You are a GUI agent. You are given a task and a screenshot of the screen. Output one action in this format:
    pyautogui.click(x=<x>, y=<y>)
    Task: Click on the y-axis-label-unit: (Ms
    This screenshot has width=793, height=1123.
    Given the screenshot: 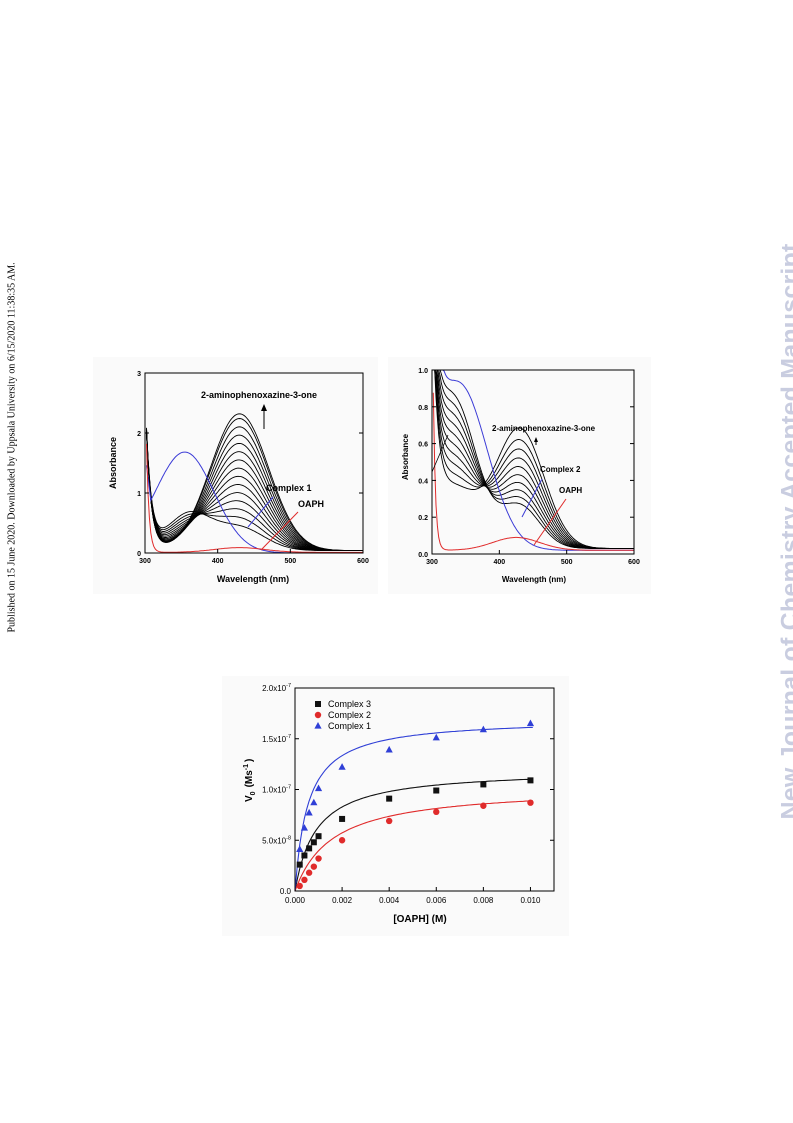 What is the action you would take?
    pyautogui.click(x=249, y=779)
    